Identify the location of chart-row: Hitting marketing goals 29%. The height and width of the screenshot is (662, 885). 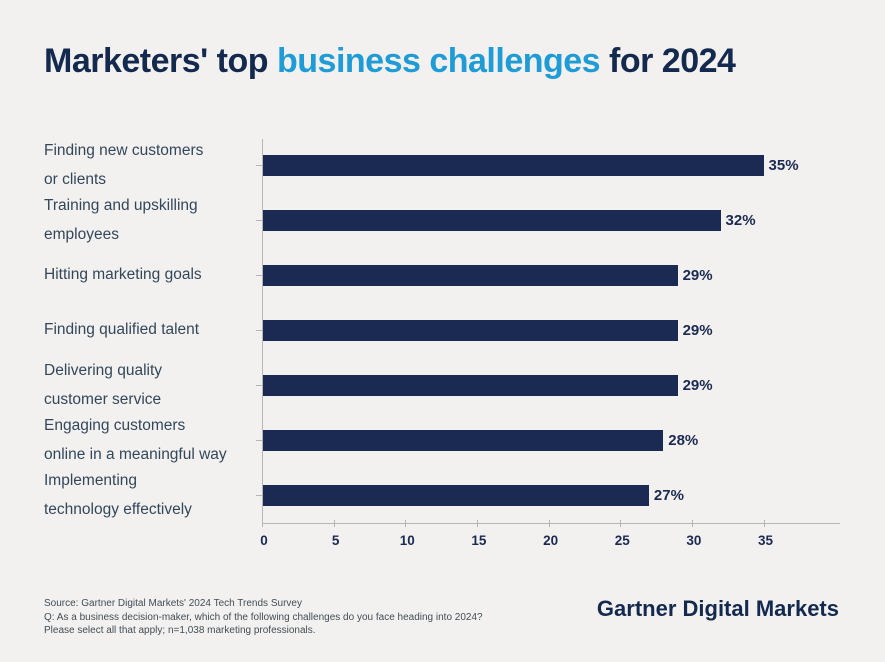
(444, 275).